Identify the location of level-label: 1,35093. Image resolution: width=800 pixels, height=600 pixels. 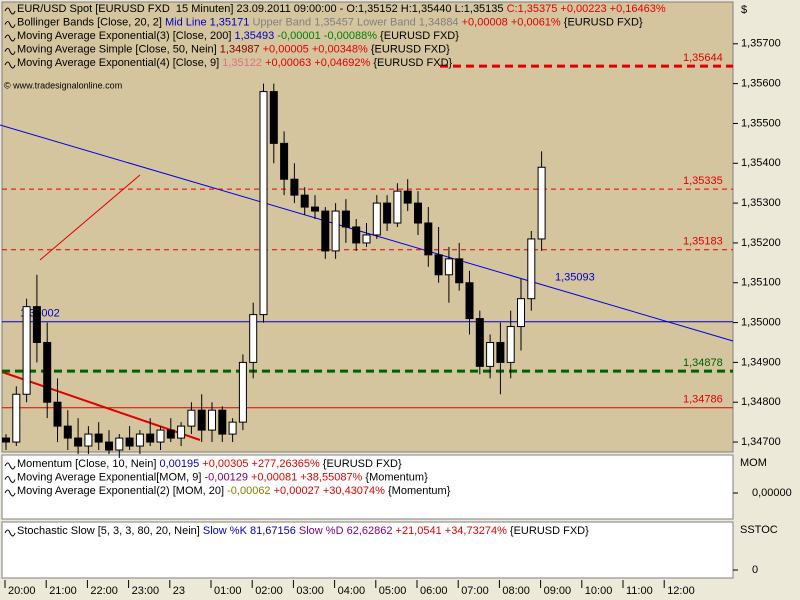
(575, 277).